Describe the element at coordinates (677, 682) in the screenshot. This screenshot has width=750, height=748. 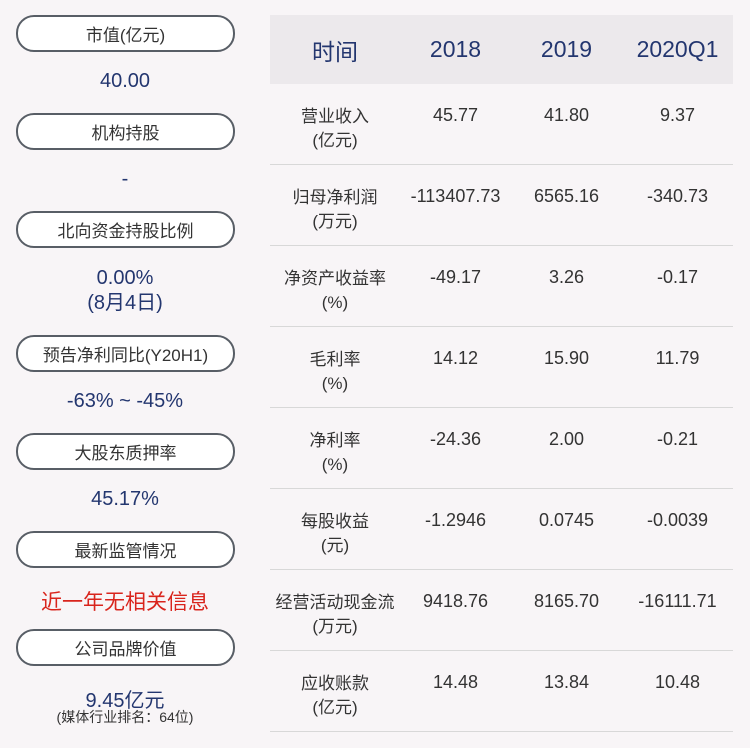
I see `cell-2020q1: 10.48` at that location.